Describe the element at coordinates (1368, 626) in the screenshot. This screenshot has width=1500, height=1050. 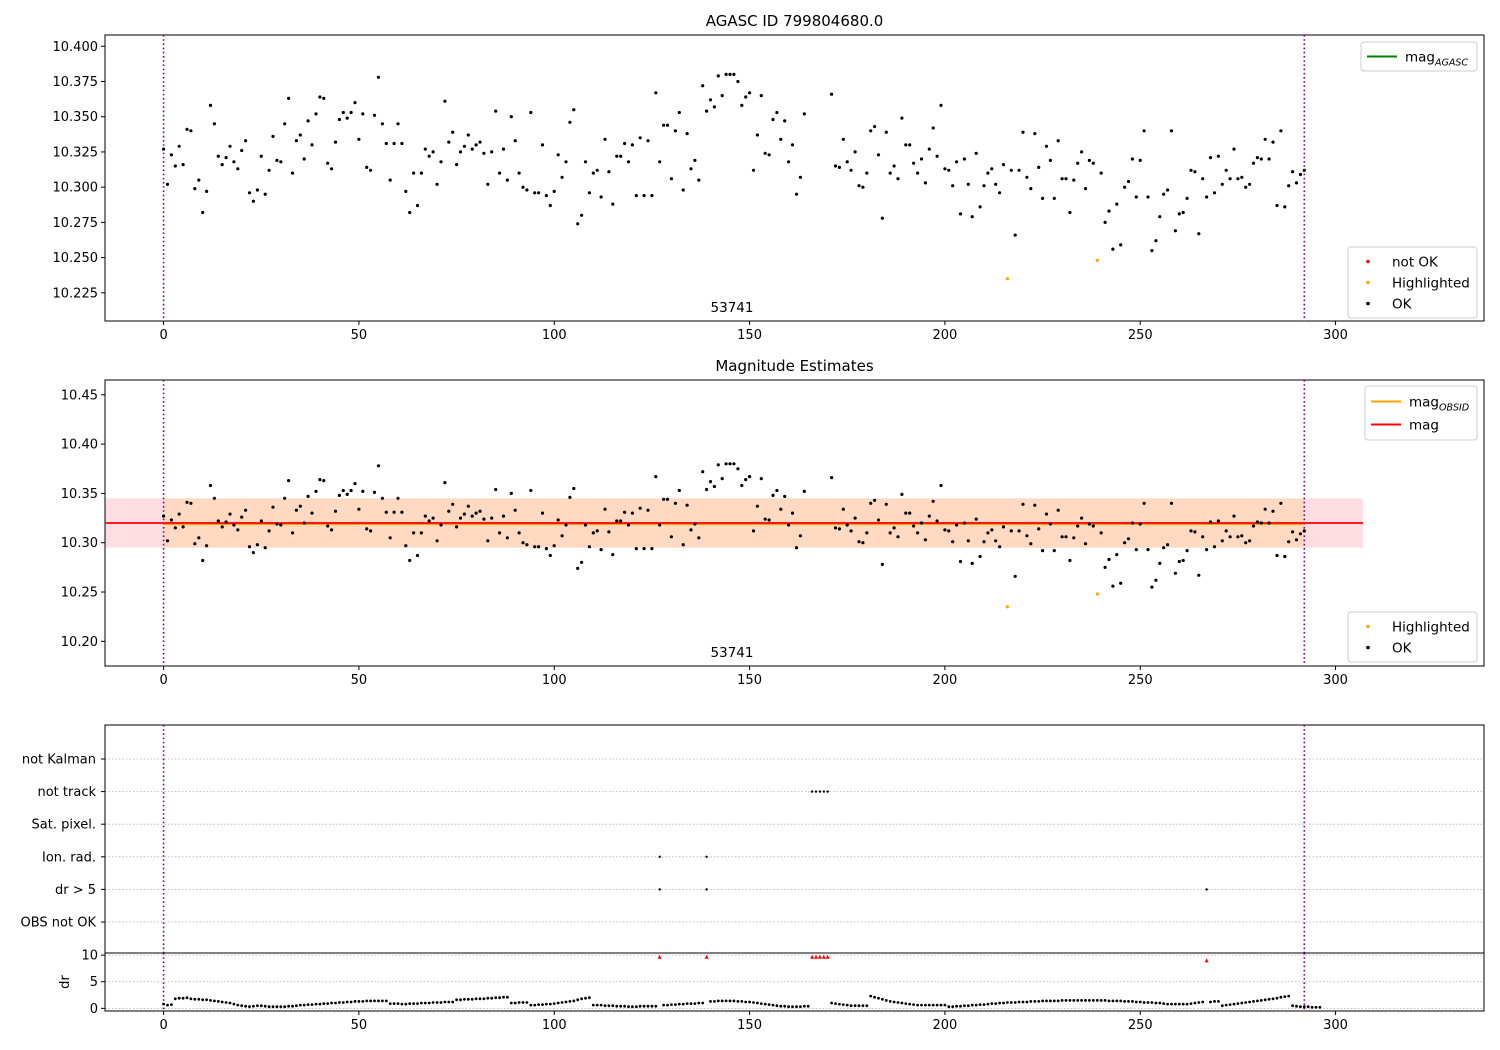
I see `legend-dot-swatch` at that location.